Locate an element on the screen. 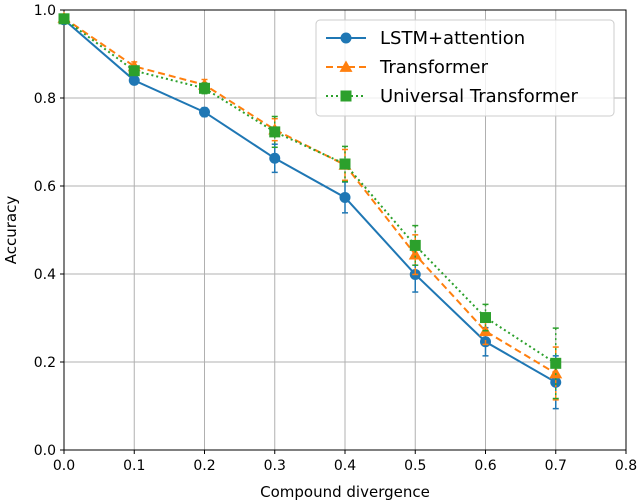 Image resolution: width=640 pixels, height=504 pixels. y-tick-label: 0.2 is located at coordinates (45, 363).